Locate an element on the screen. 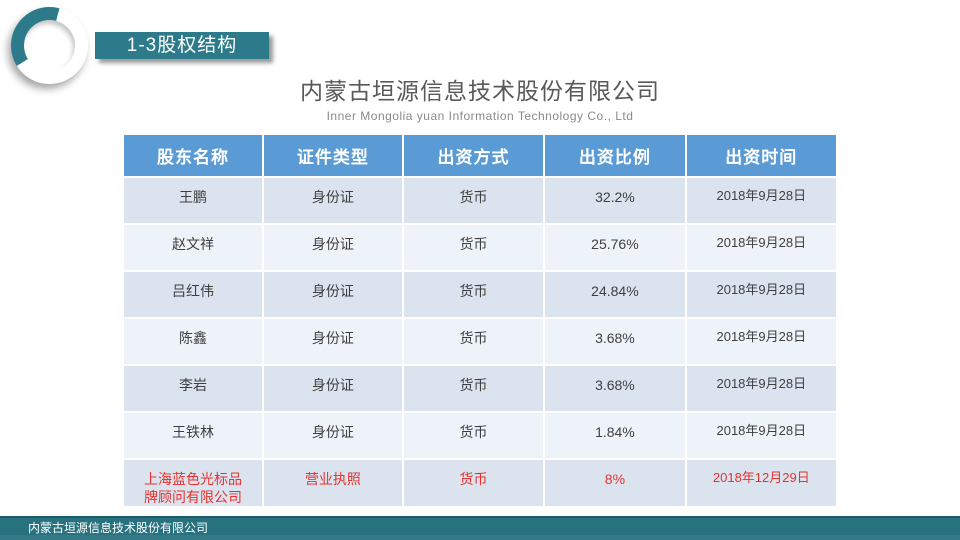 Image resolution: width=960 pixels, height=540 pixels. section-badge: 1-3股权结构 is located at coordinates (182, 45).